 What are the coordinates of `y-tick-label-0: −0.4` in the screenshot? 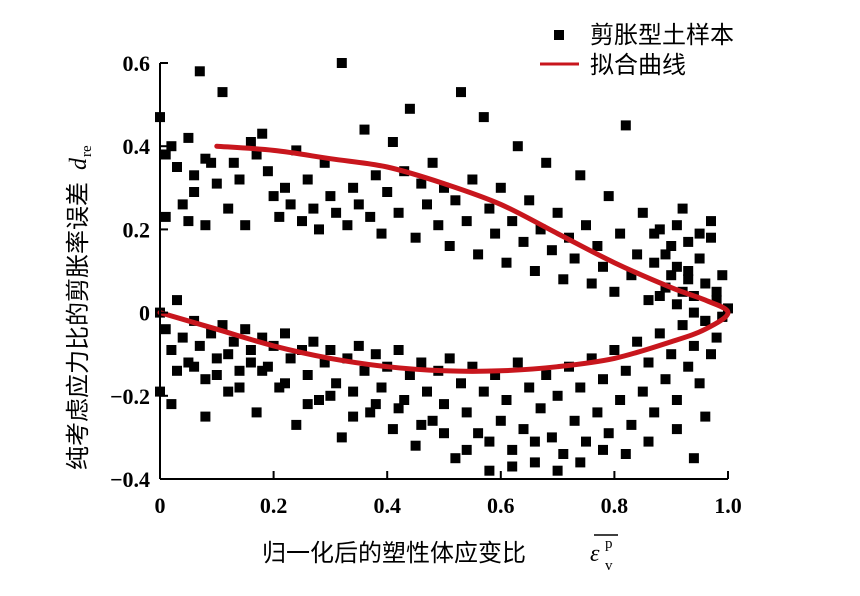 It's located at (130, 479).